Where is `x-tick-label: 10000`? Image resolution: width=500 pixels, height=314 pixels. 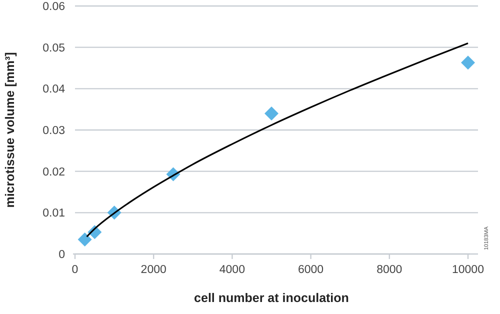
x-tick-label: 10000 is located at coordinates (468, 270).